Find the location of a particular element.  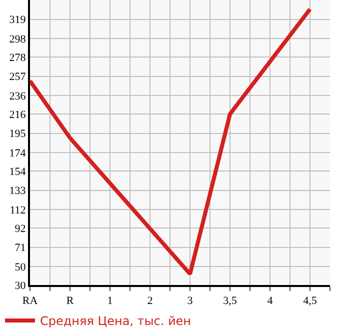

y-tick-label: 236 is located at coordinates (17, 96).